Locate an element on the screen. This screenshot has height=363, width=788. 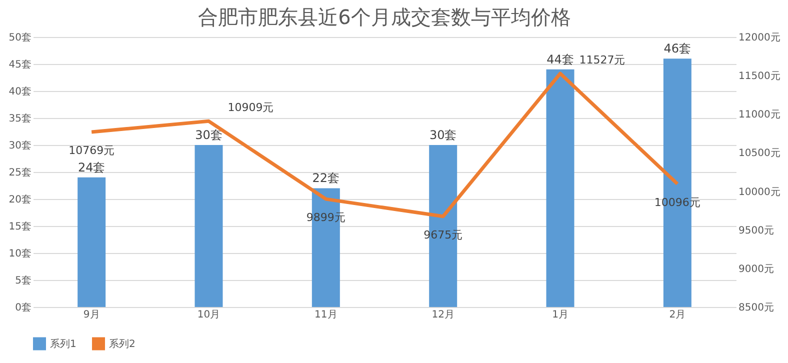
x-tick-label: 2月 is located at coordinates (677, 315).